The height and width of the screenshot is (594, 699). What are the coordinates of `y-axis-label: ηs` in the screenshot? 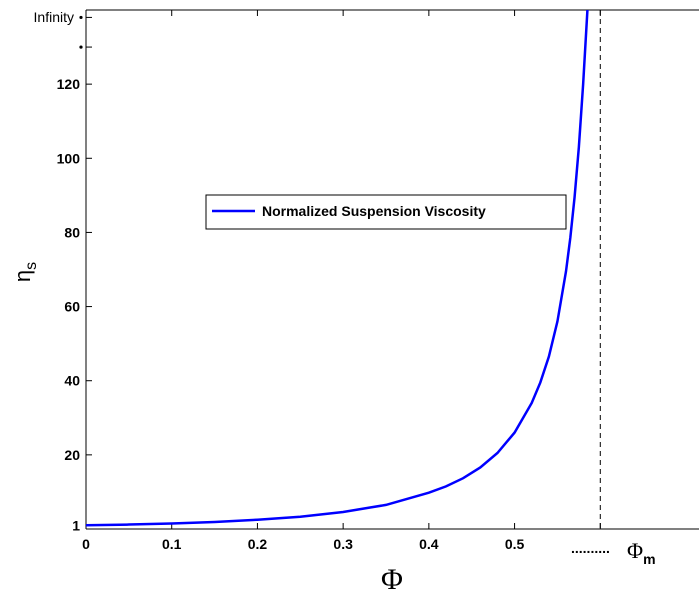 It's located at (25, 272).